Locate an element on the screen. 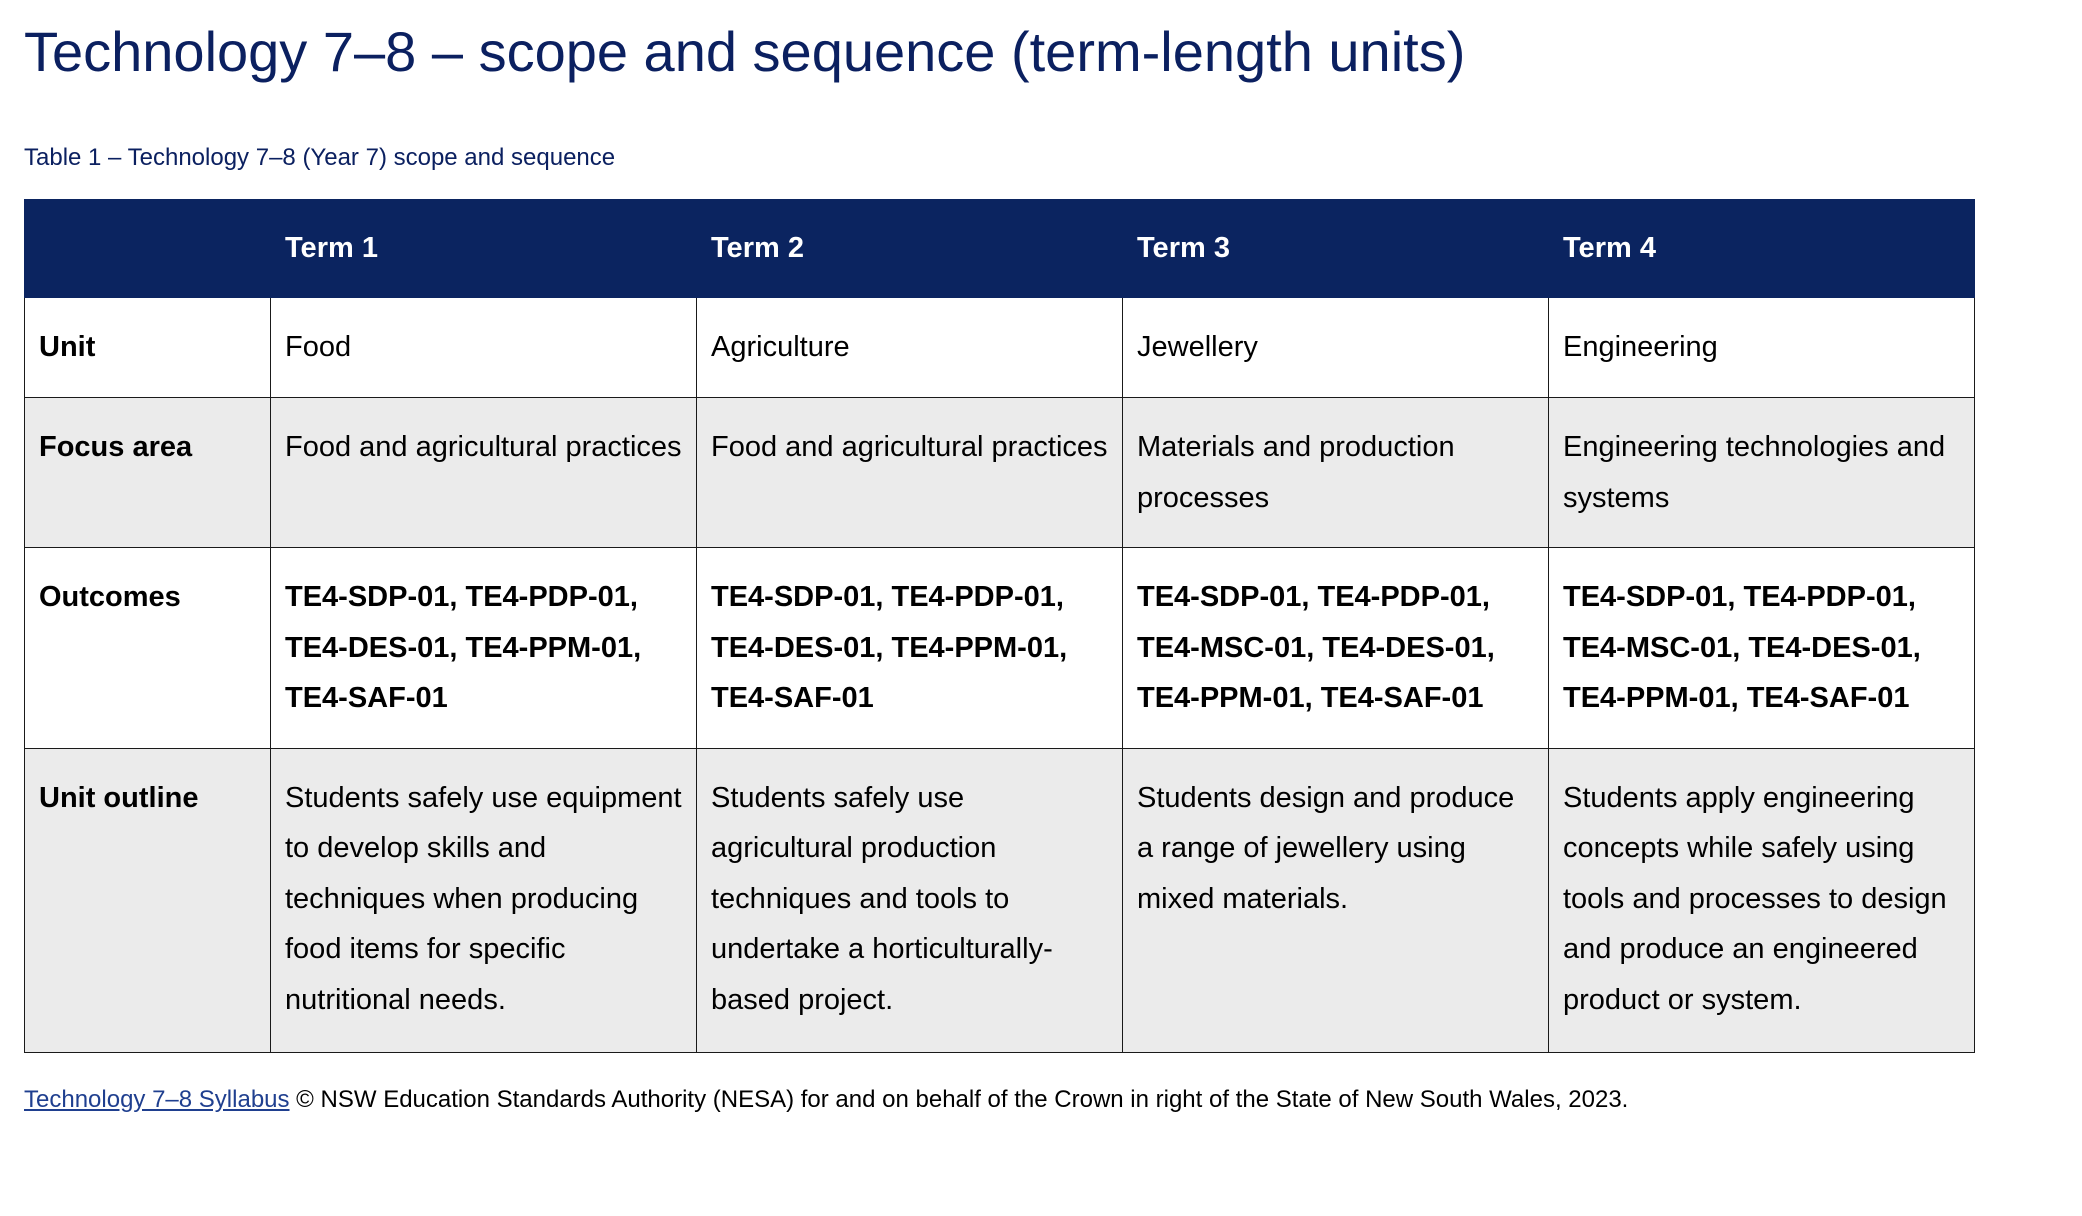  focus-area-term-1: Food and agricultural practices is located at coordinates (483, 472).